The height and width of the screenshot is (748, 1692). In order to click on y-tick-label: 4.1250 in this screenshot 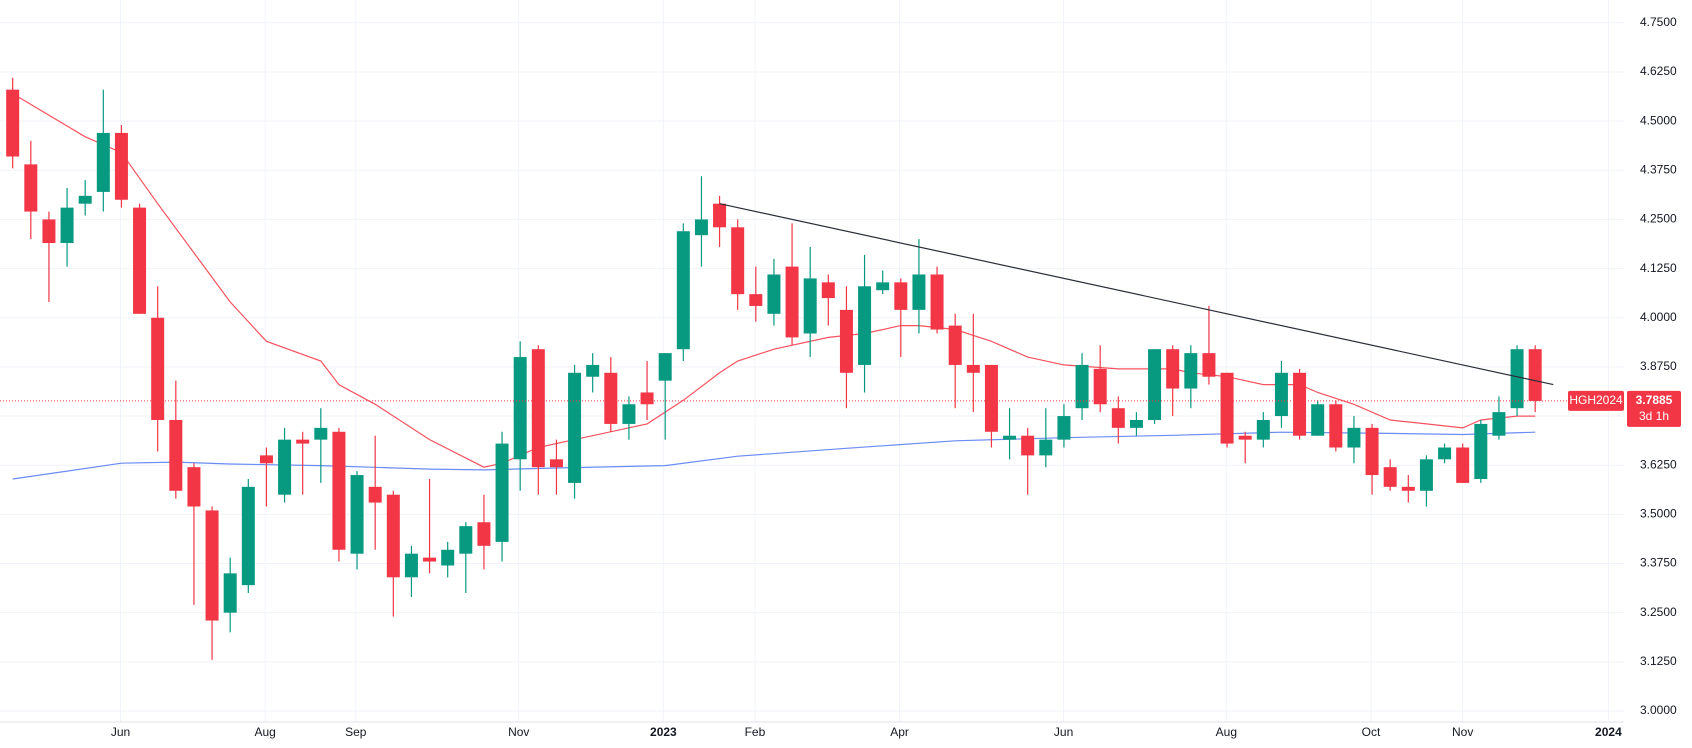, I will do `click(1658, 268)`.